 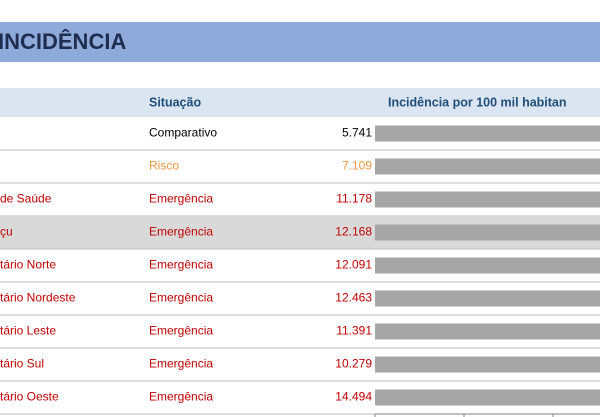 What do you see at coordinates (300, 42) in the screenshot?
I see `title-bar` at bounding box center [300, 42].